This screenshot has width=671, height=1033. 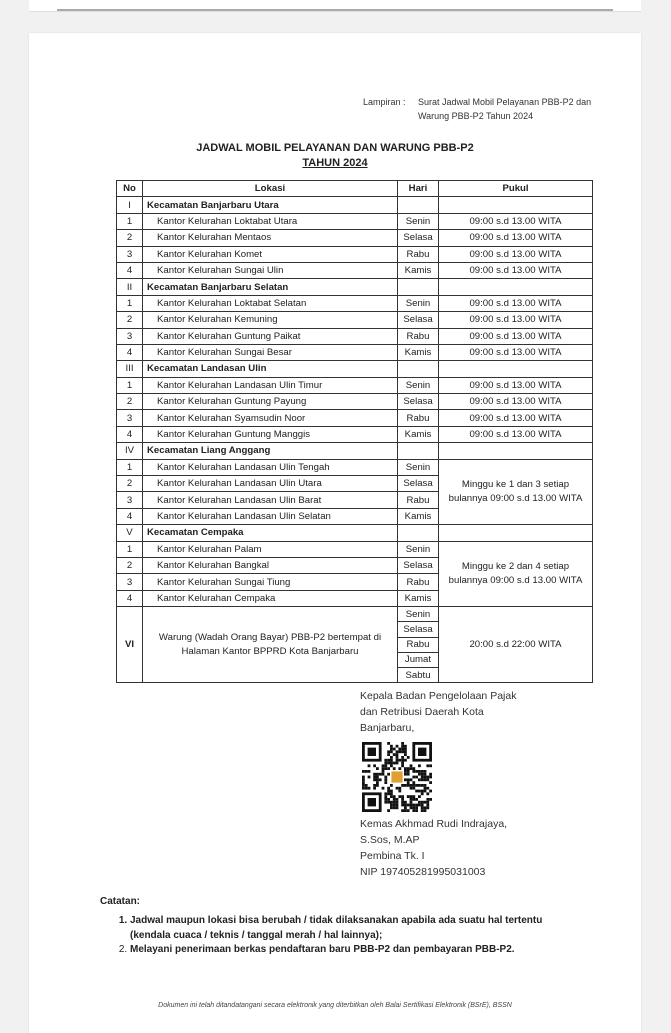 What do you see at coordinates (270, 369) in the screenshot?
I see `district-name: Kecamatan Landasan Ulin` at bounding box center [270, 369].